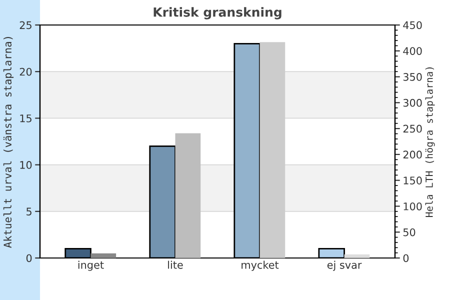  I want to click on y2-tick-label: 150, so click(413, 180).